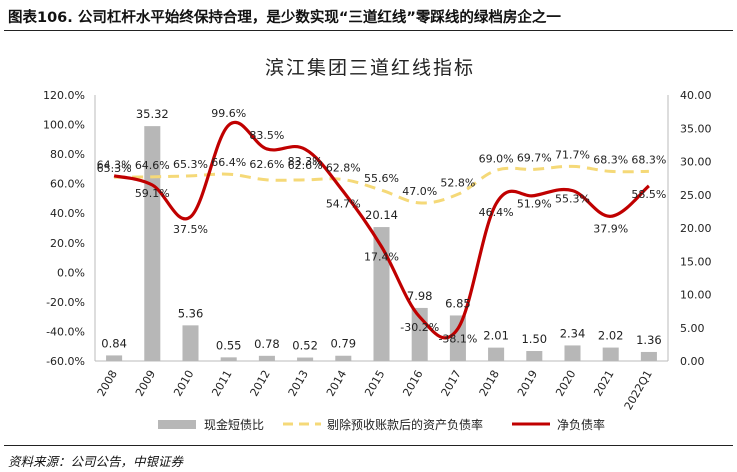 Image resolution: width=737 pixels, height=472 pixels. I want to click on bar-data-label: 35.32, so click(152, 114).